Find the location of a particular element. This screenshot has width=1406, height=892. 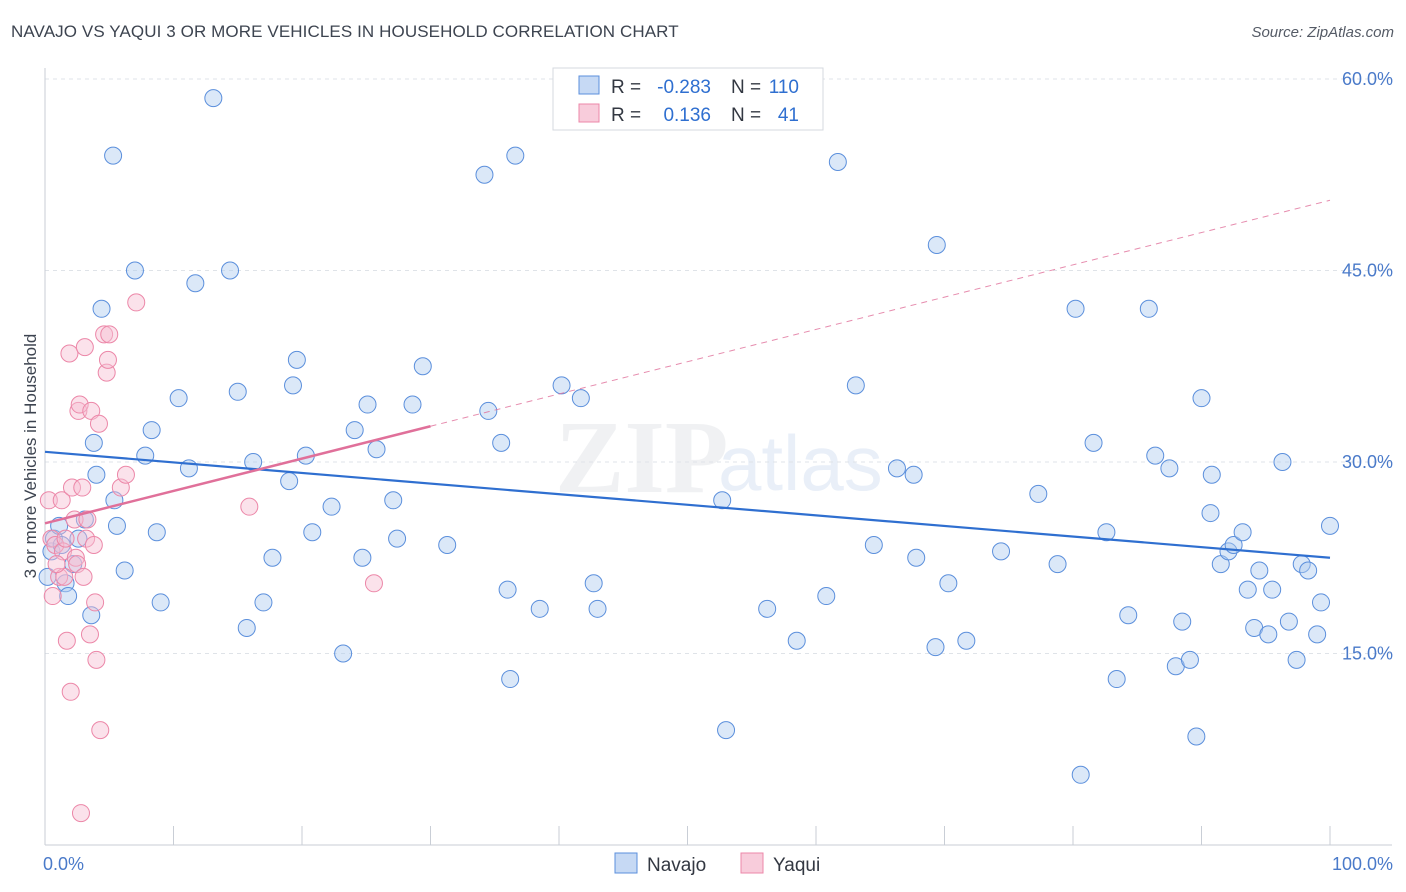

legend-navajo-swatch is located at coordinates (626, 863).